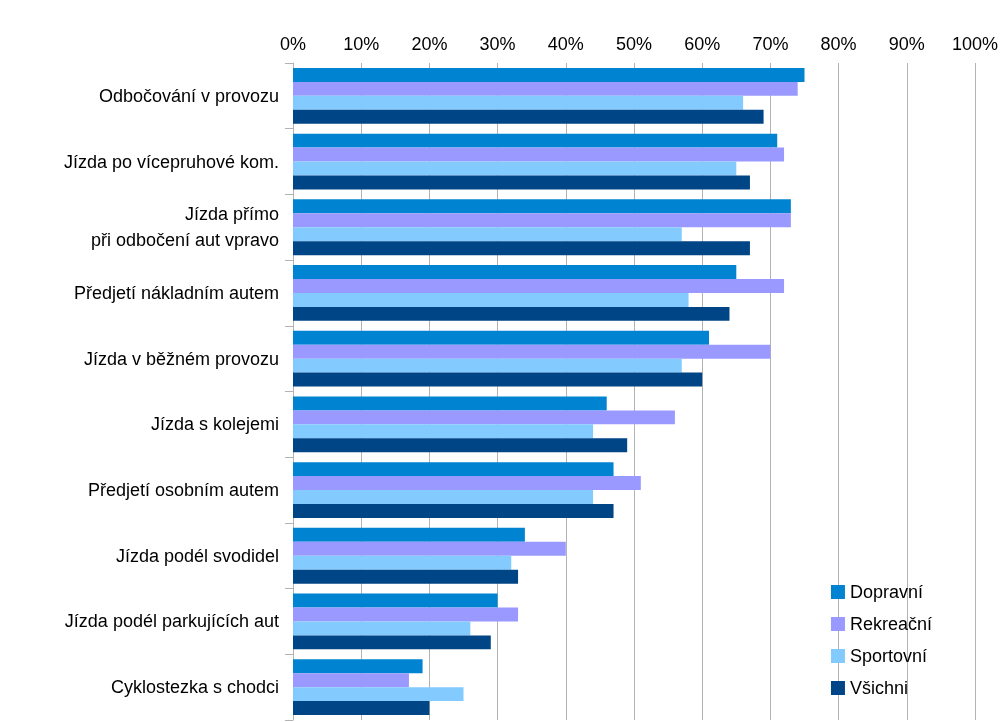  What do you see at coordinates (886, 592) in the screenshot?
I see `legend-label: Dopravní` at bounding box center [886, 592].